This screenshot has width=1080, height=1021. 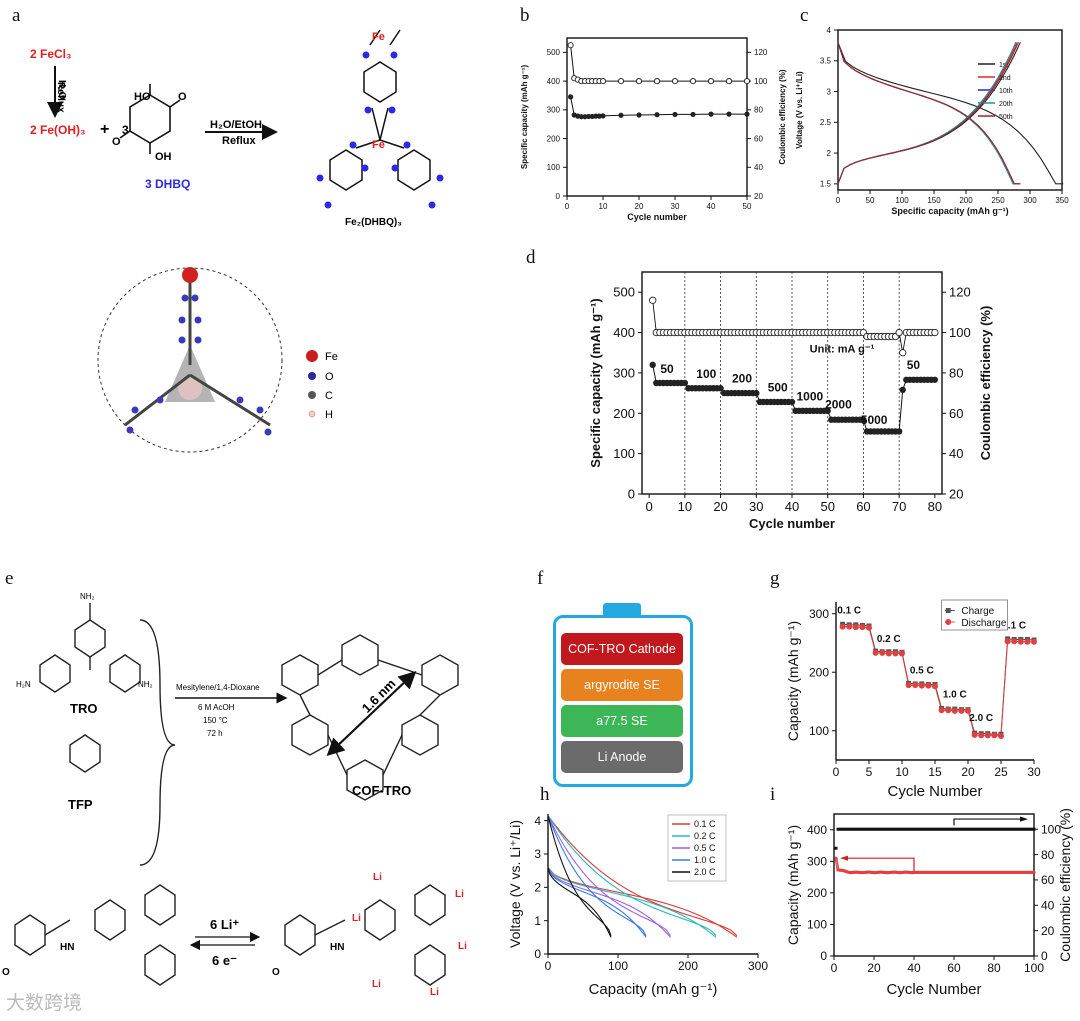 I want to click on reagent-li: 6 Li⁺, so click(x=224, y=924).